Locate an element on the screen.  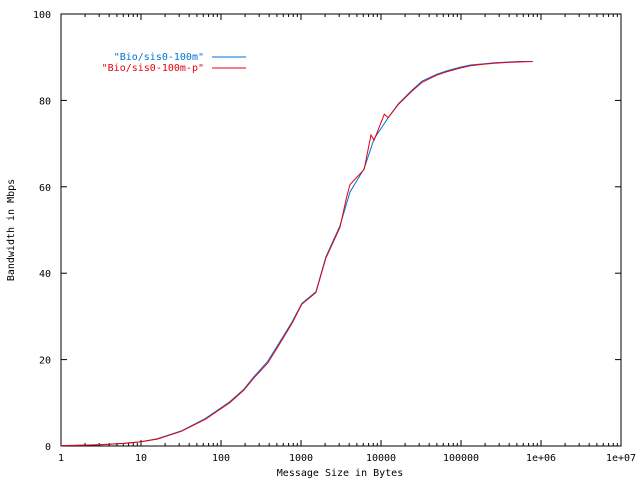
x-tick-label: 100 is located at coordinates (221, 458).